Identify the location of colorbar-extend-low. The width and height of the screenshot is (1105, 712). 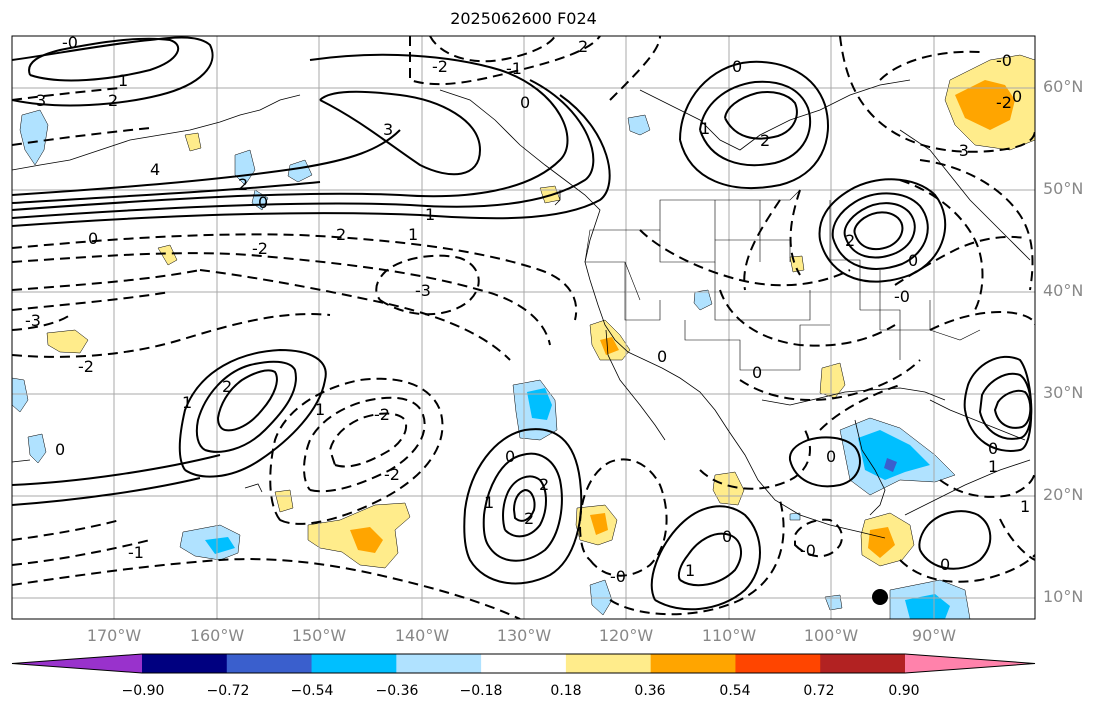
(77, 663).